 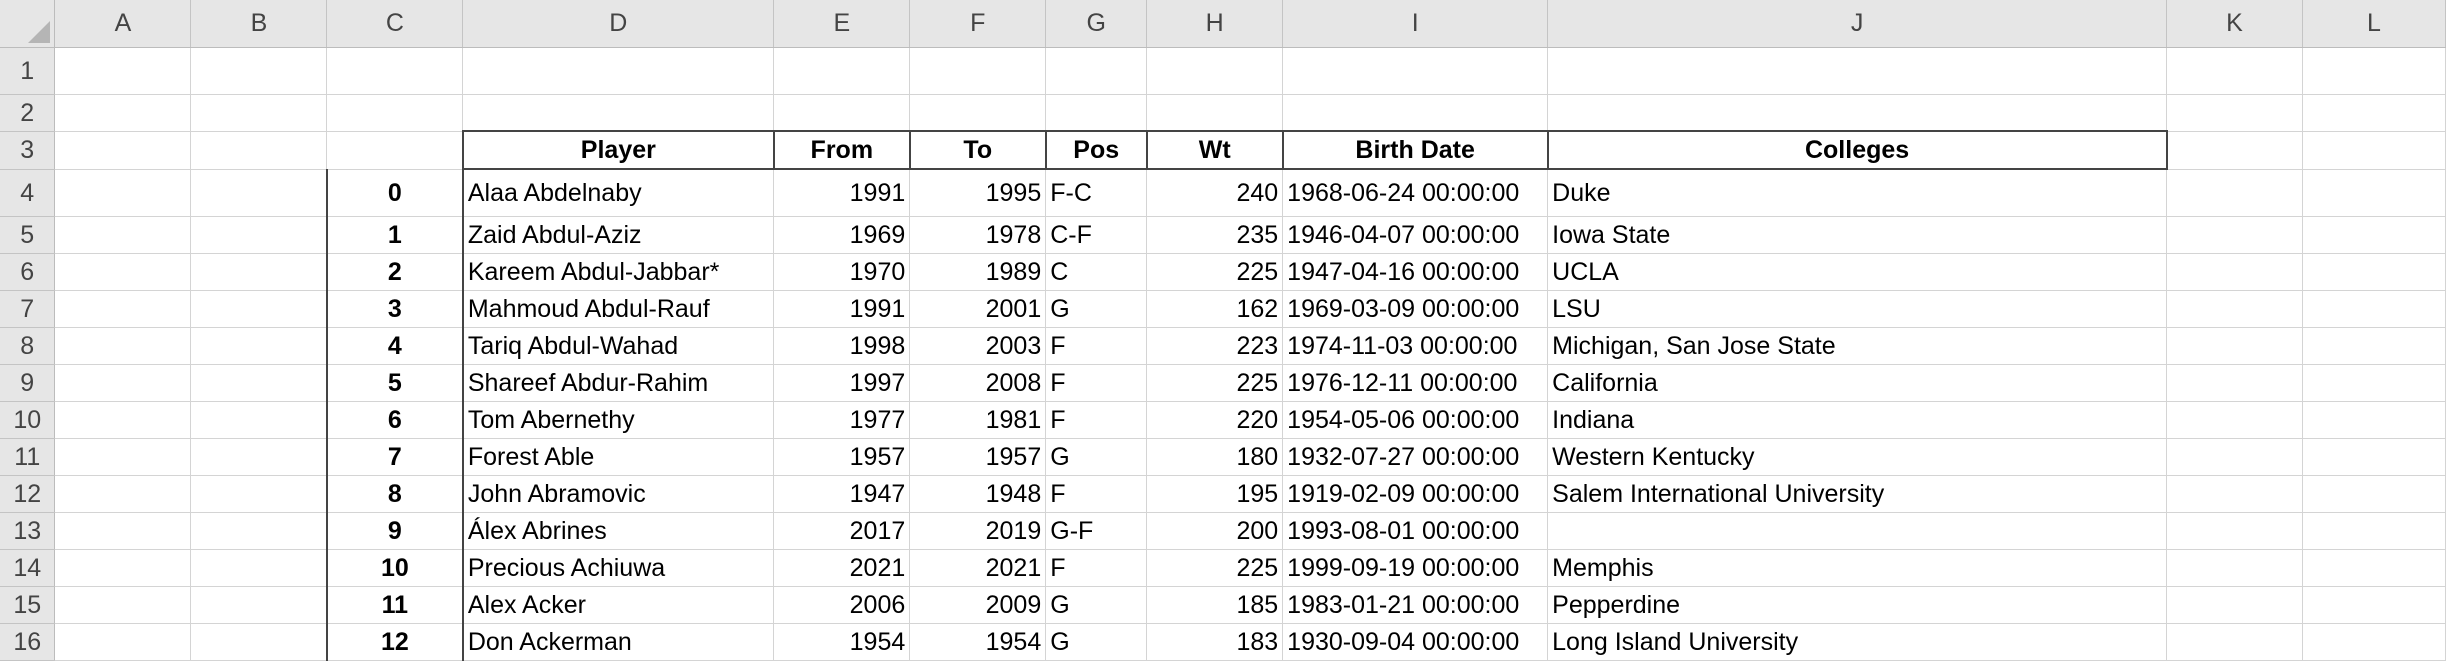 What do you see at coordinates (978, 150) in the screenshot?
I see `header-to: To` at bounding box center [978, 150].